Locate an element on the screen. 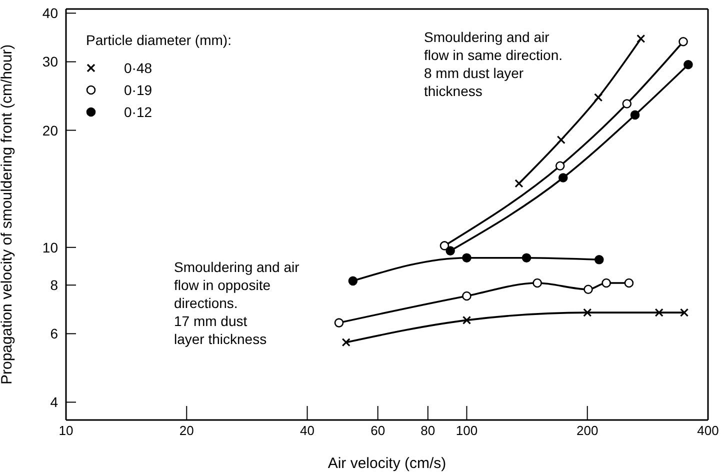 This screenshot has height=474, width=725. x-tick-label: 60 is located at coordinates (378, 430).